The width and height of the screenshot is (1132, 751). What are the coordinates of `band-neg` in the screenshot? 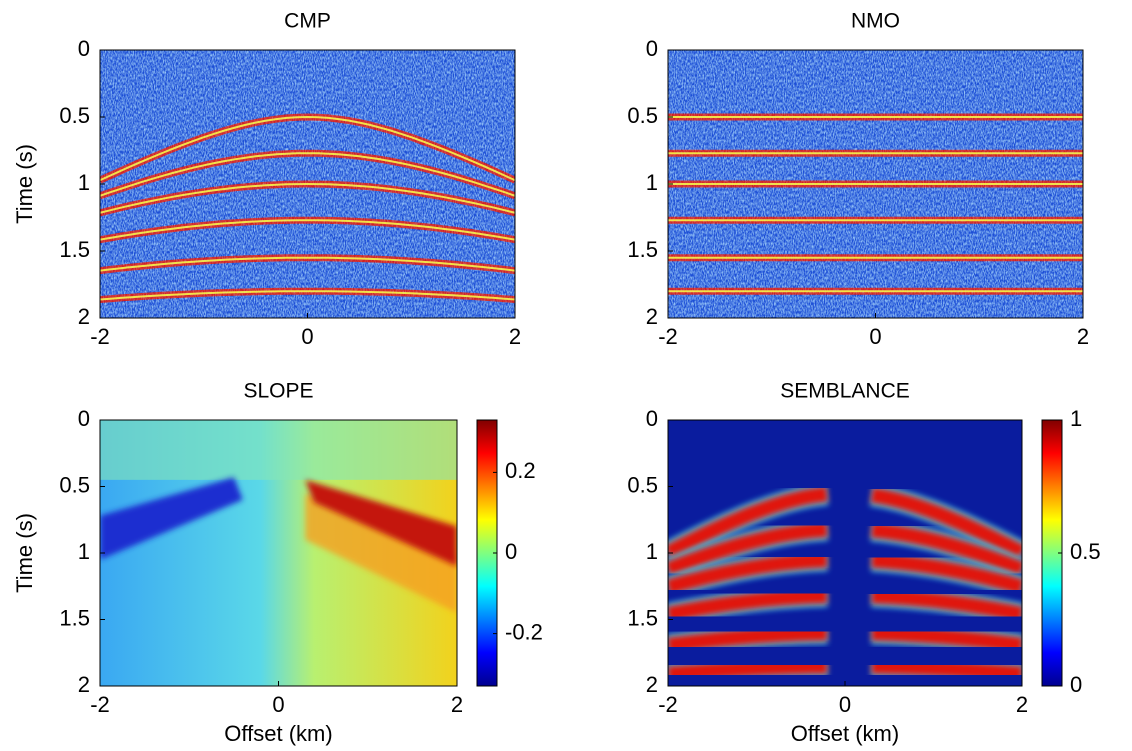 It's located at (171, 518).